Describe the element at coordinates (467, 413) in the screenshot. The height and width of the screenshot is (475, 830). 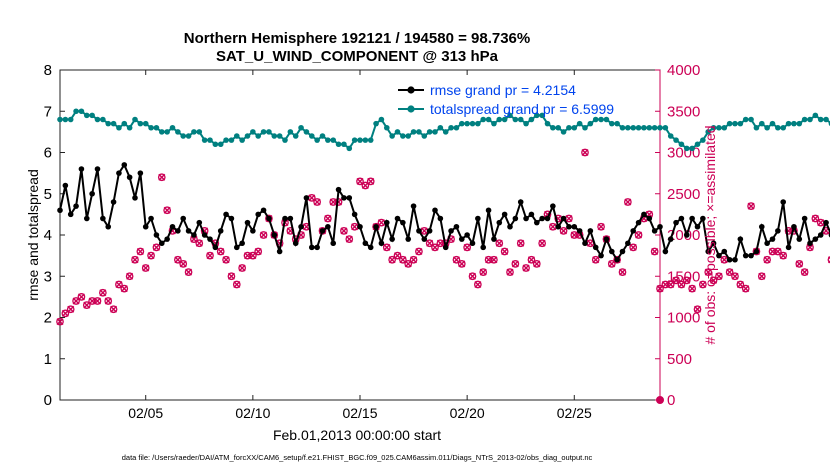
I see `x-tick-label: 02/20` at that location.